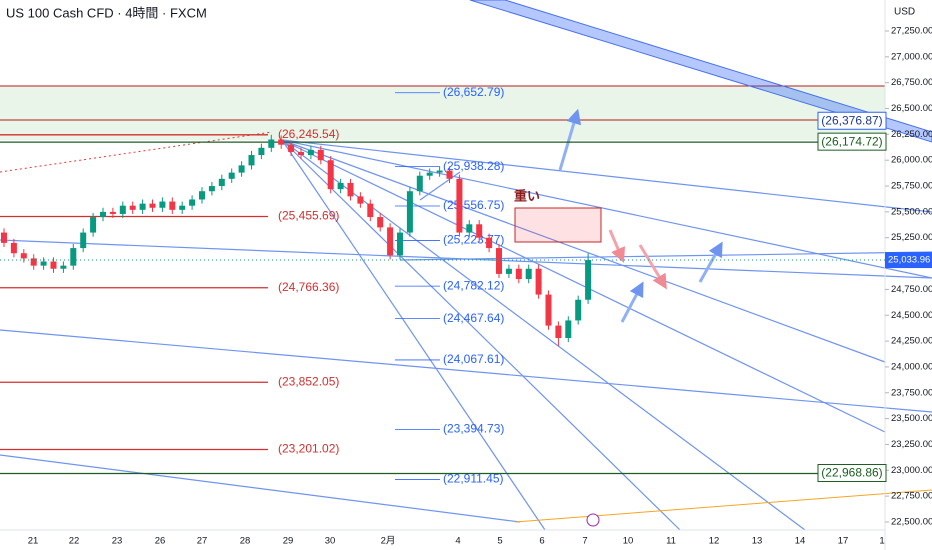  What do you see at coordinates (308, 134) in the screenshot?
I see `level-label: (26,245.54)` at bounding box center [308, 134].